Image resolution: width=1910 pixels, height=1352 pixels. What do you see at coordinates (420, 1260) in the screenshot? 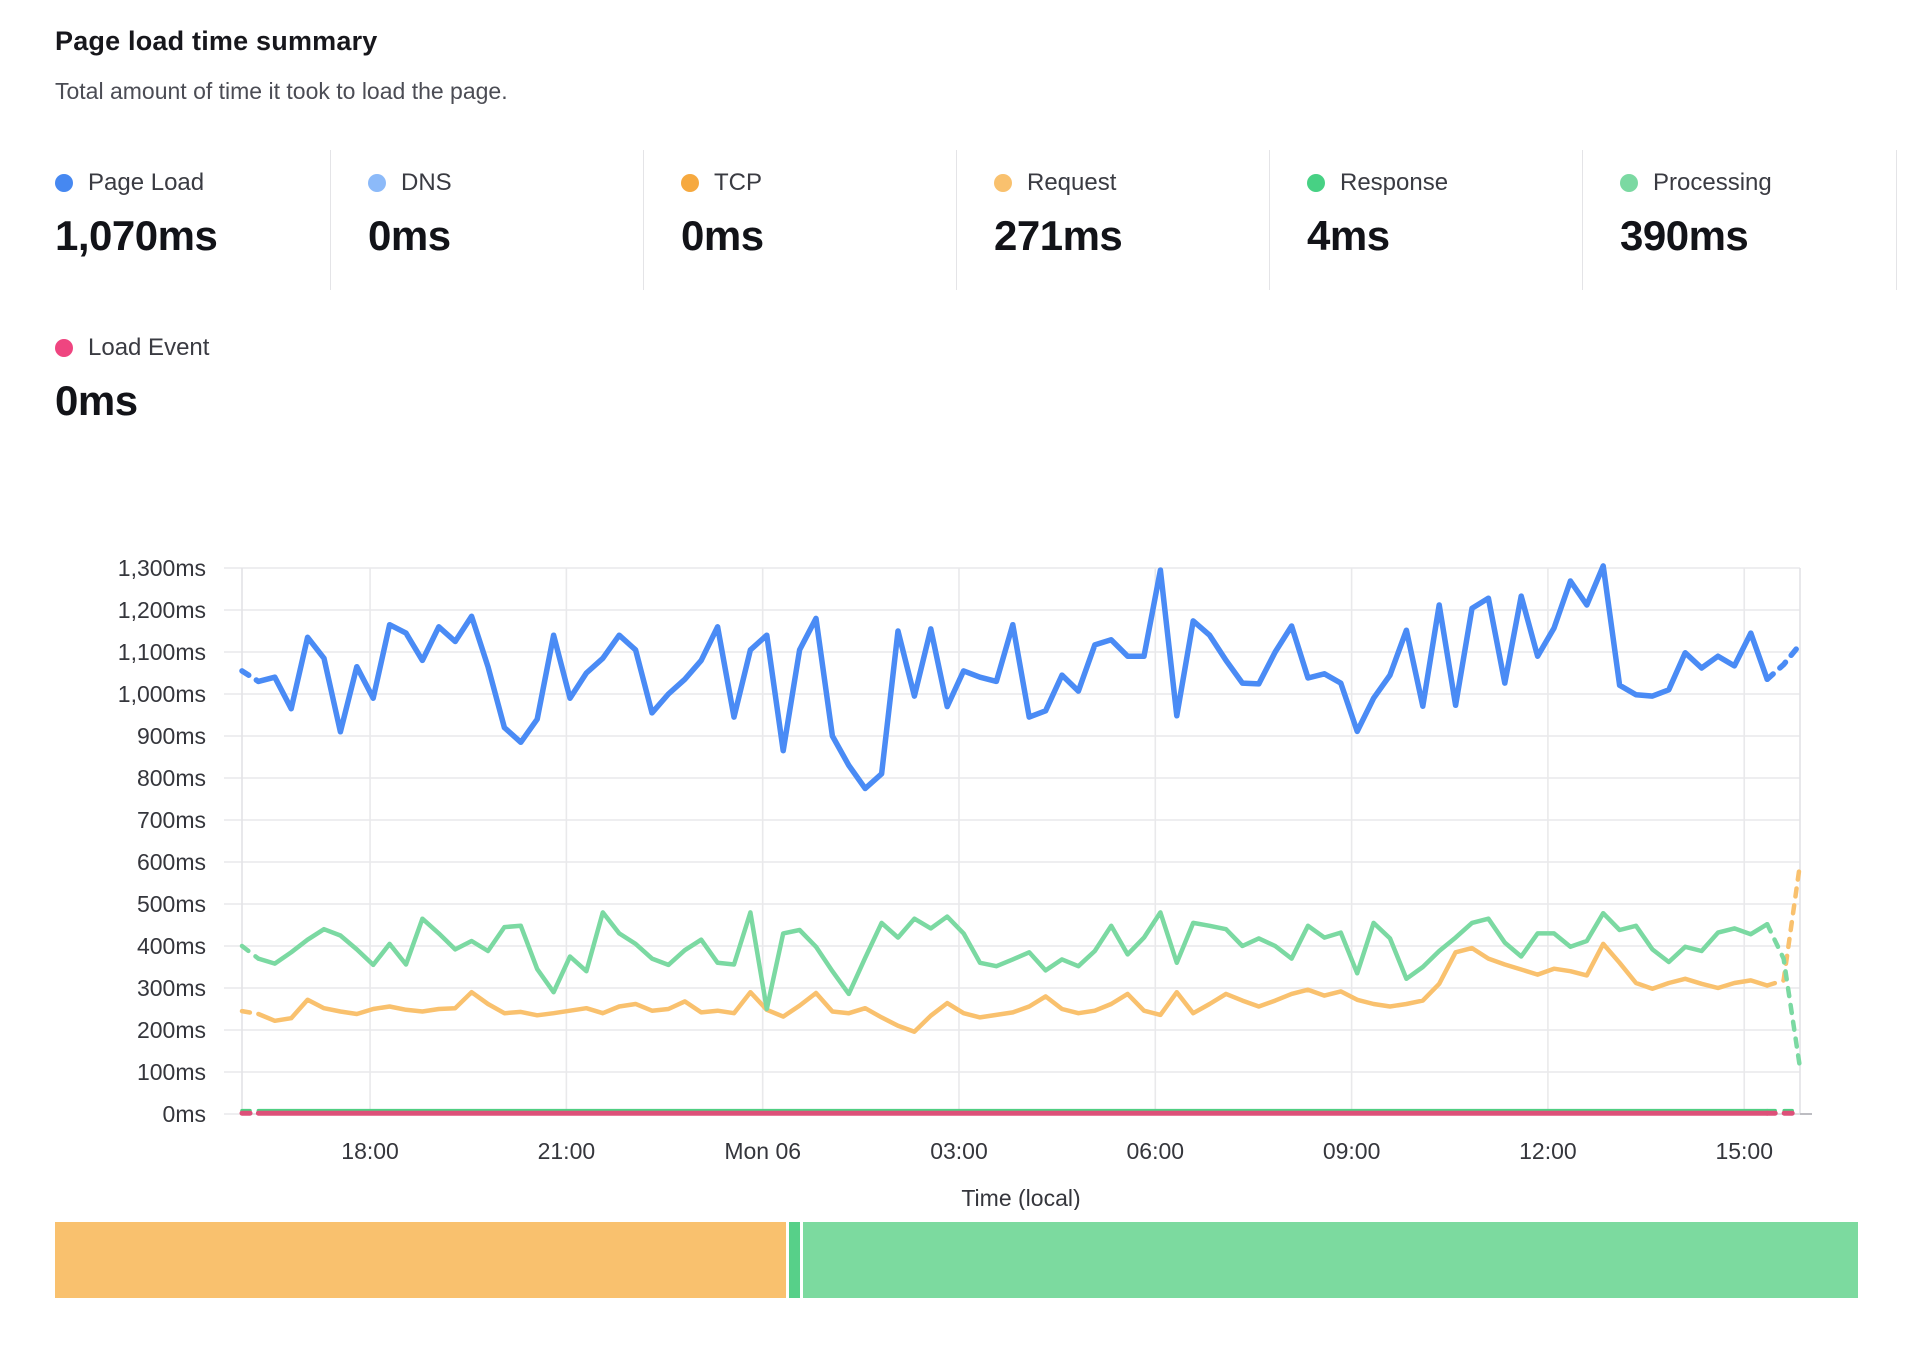
I see `phase-share-segment-request` at bounding box center [420, 1260].